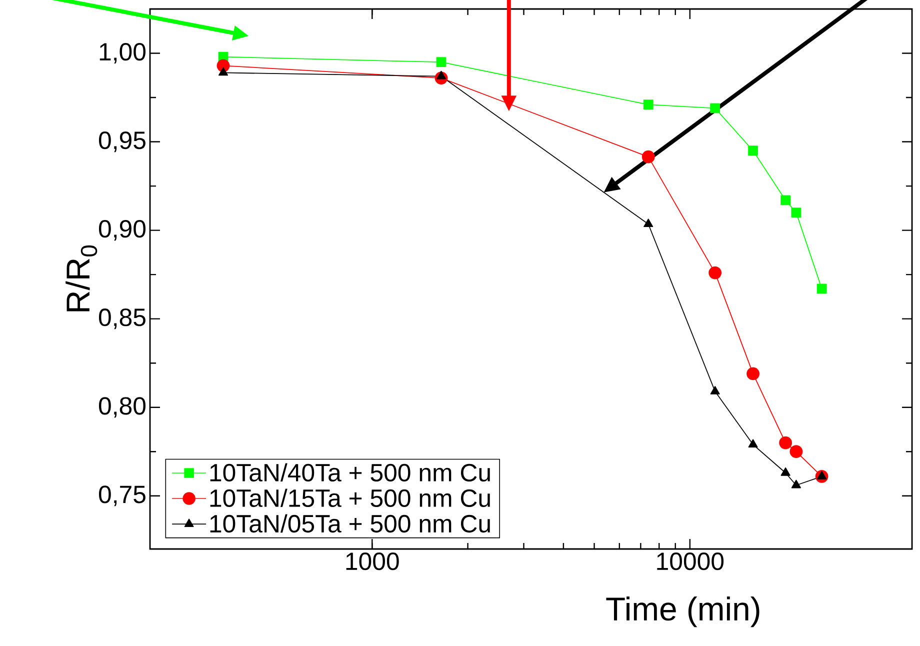  I want to click on legend-label: 10TaN/15Ta + 500 nm Cu, so click(350, 498).